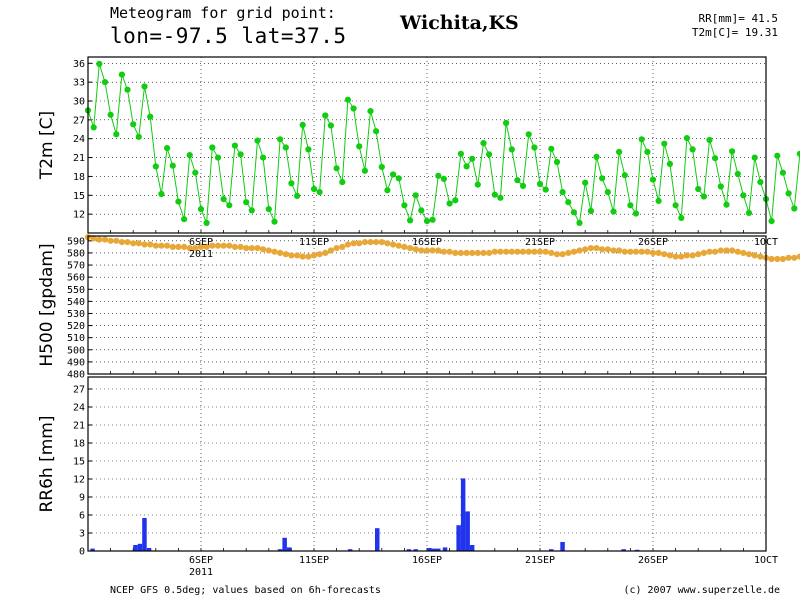 The image size is (800, 600). Describe the element at coordinates (79, 196) in the screenshot. I see `y-tick-label: 15` at that location.